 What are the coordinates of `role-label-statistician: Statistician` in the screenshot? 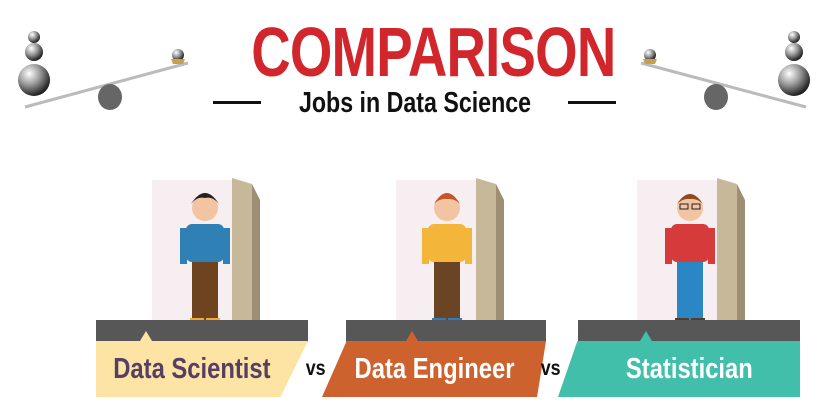 It's located at (679, 369).